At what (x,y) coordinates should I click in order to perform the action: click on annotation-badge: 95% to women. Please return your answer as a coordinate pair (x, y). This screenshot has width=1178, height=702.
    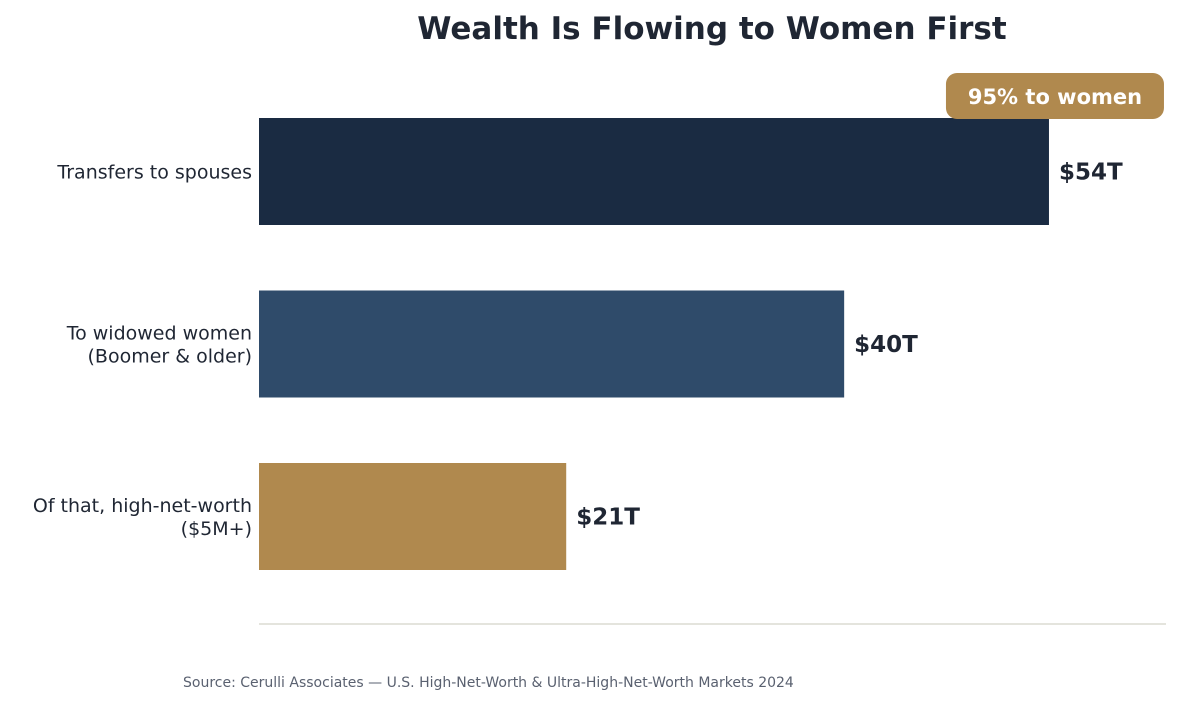
    Looking at the image, I should click on (1054, 96).